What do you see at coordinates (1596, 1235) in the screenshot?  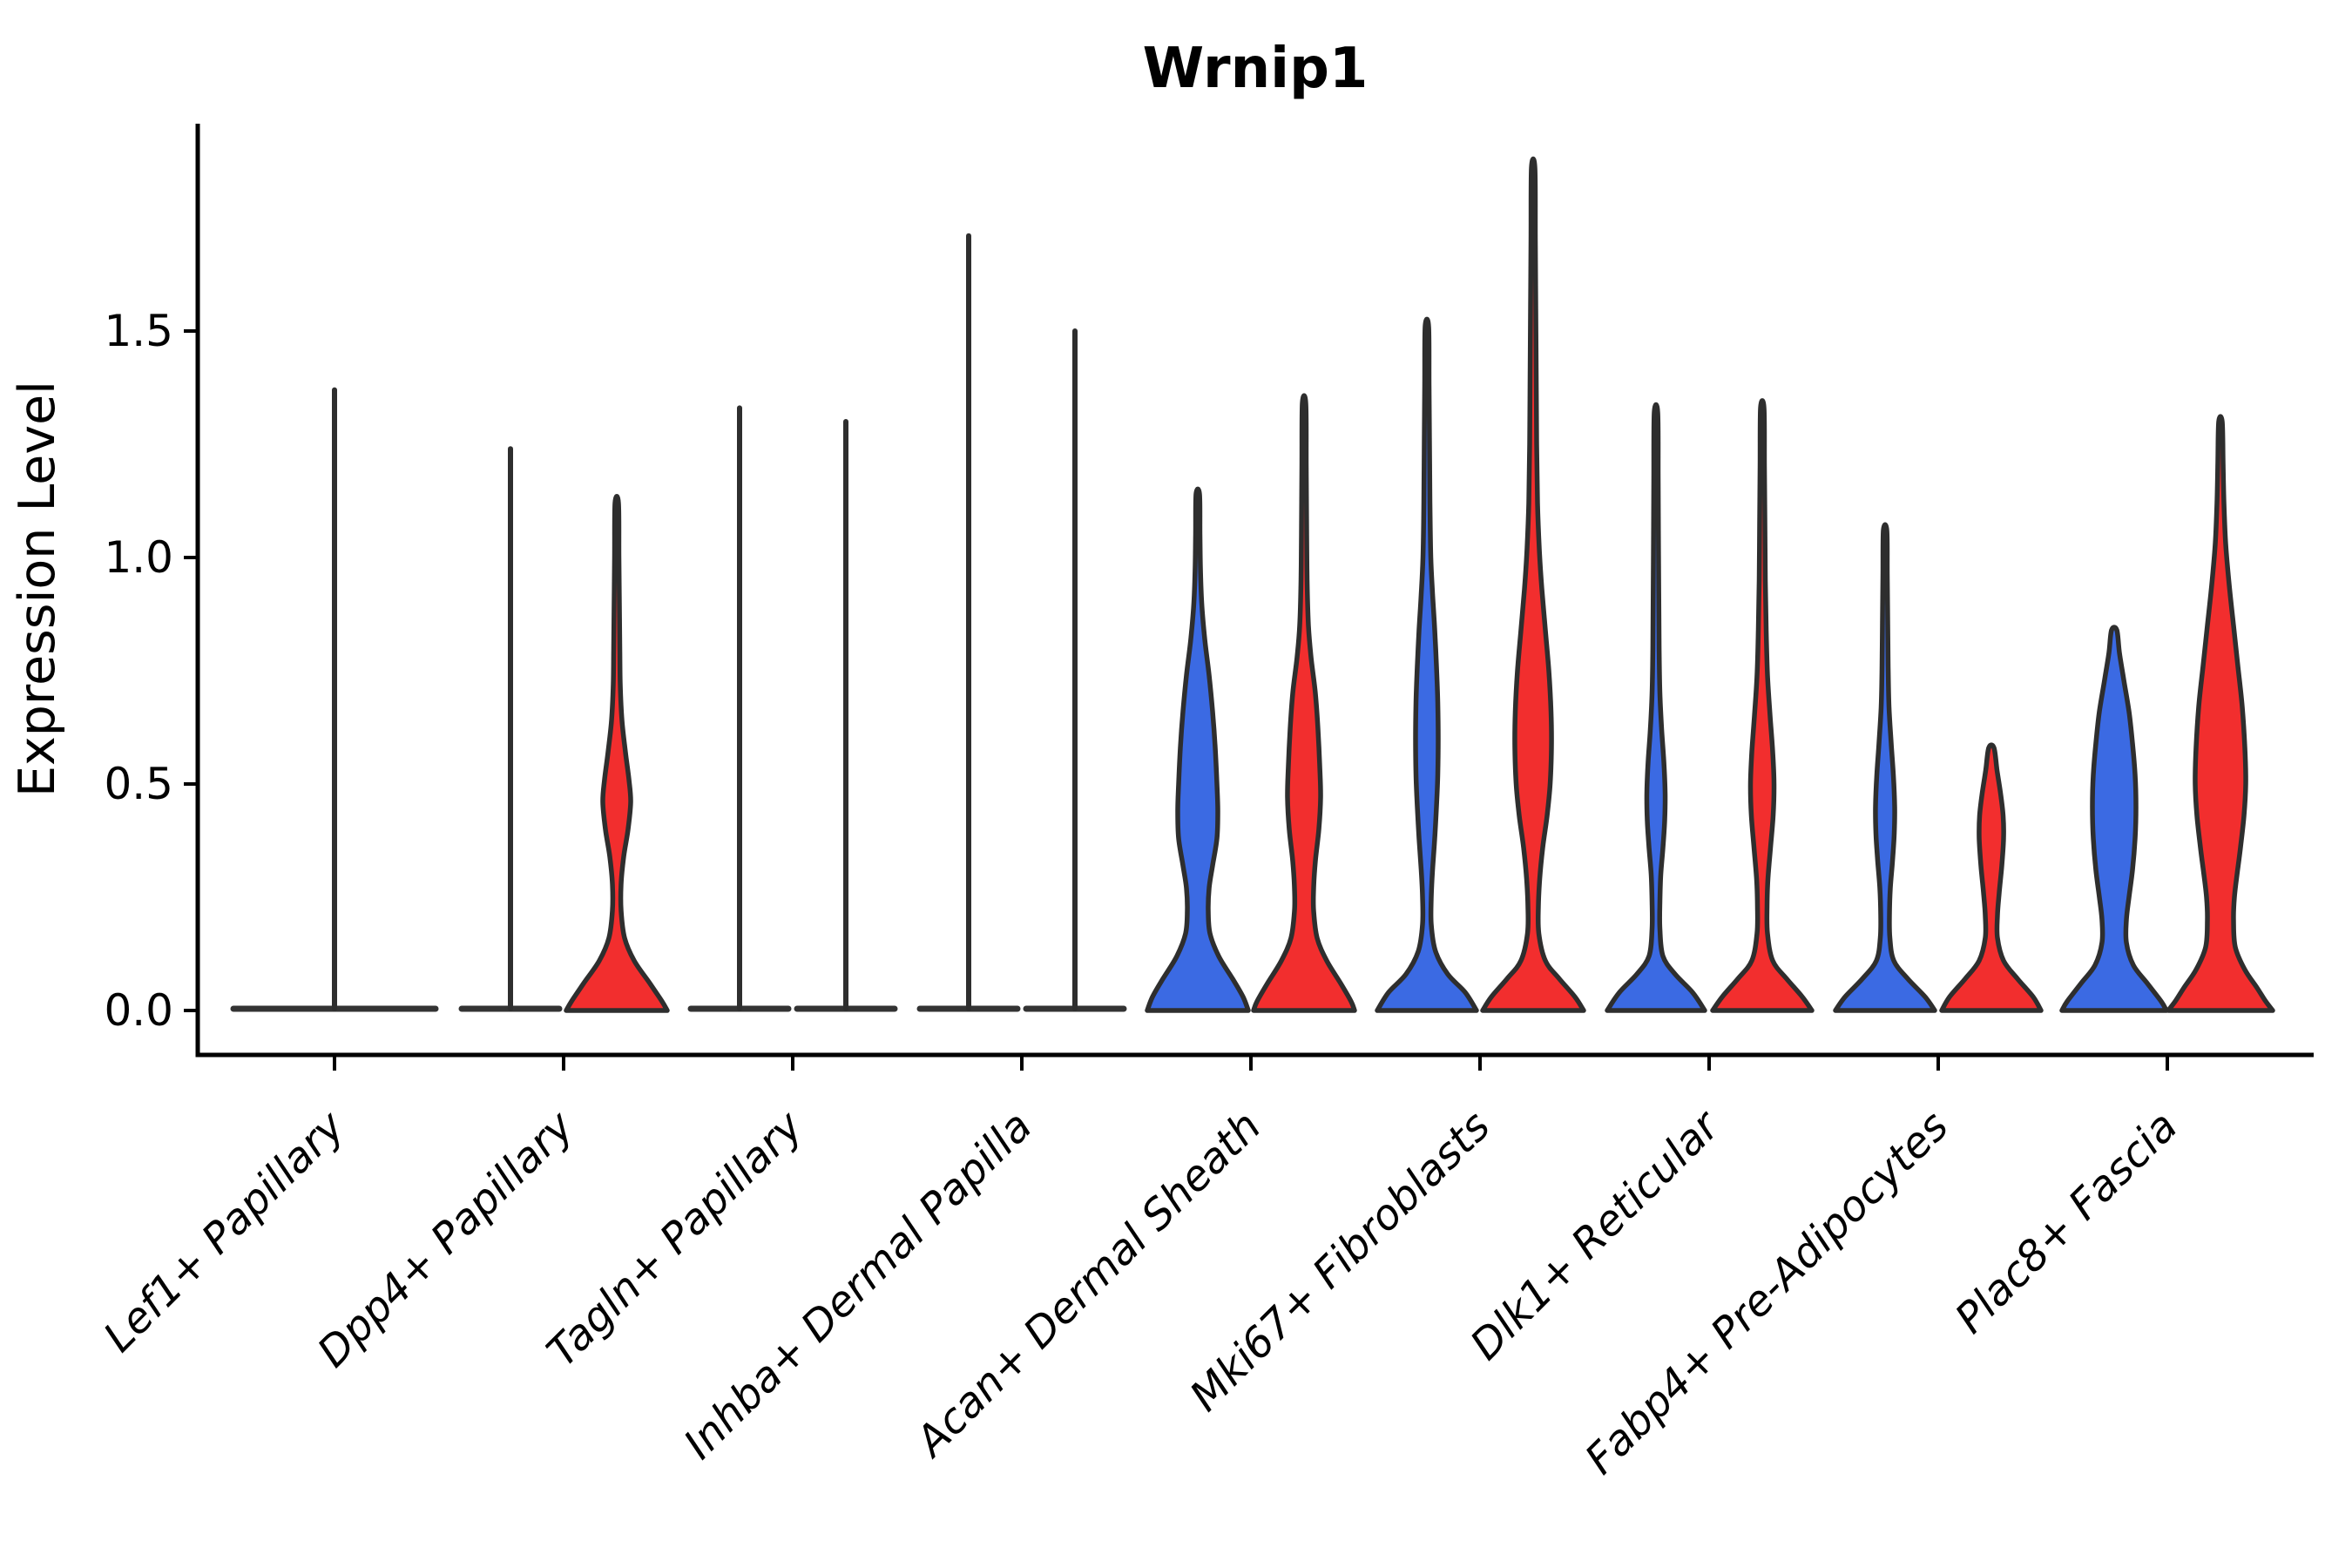 I see `x-tick-label-7: Dlk1+ Reticular` at bounding box center [1596, 1235].